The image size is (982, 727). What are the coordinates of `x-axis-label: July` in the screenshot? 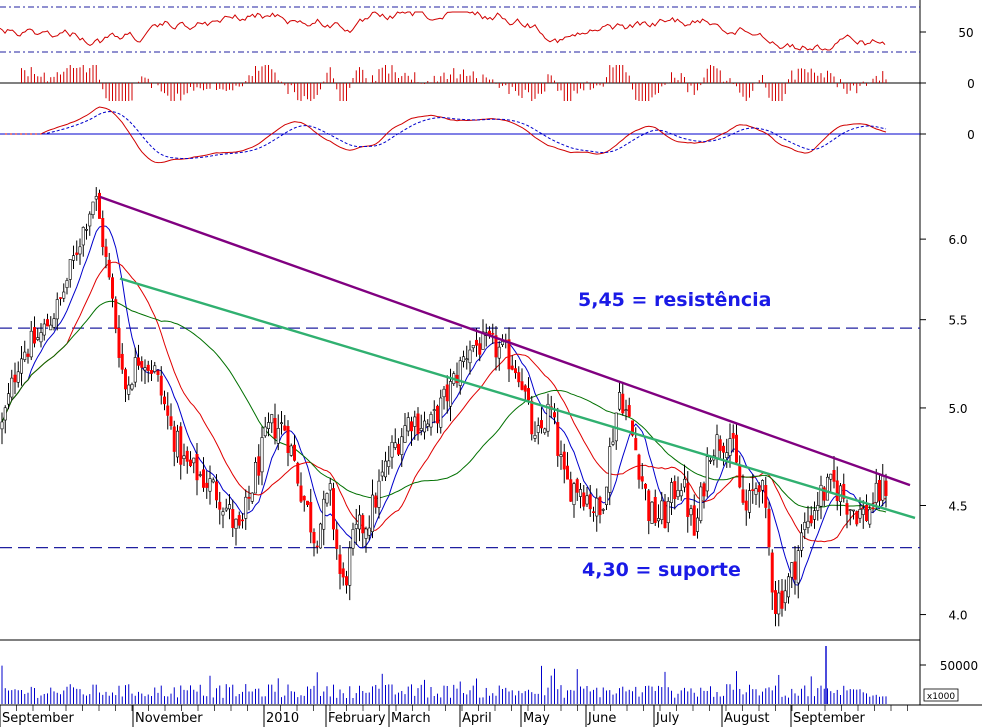 It's located at (667, 718).